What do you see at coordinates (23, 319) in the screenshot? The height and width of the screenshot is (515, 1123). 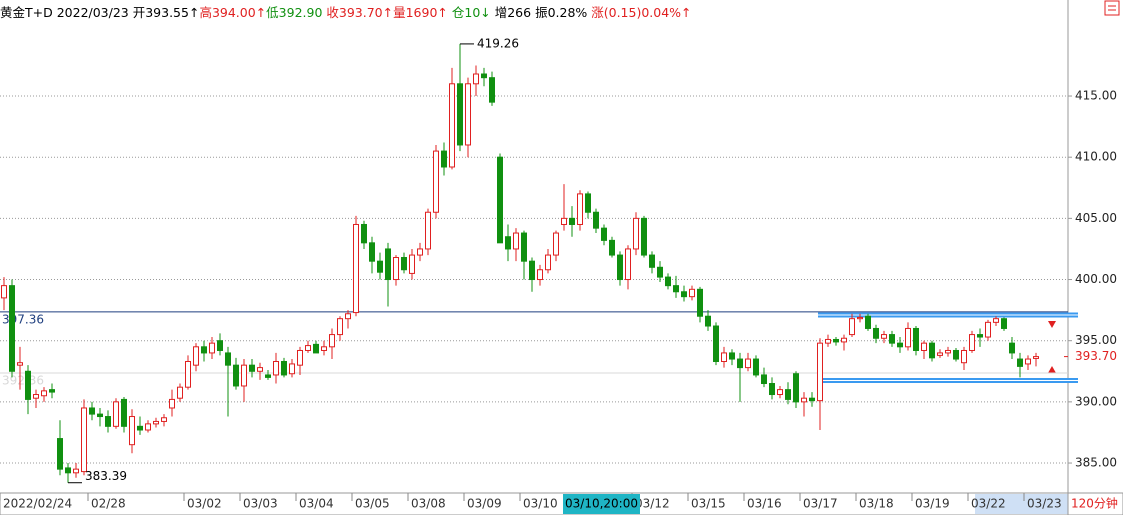 I see `reference-label: 397.36` at bounding box center [23, 319].